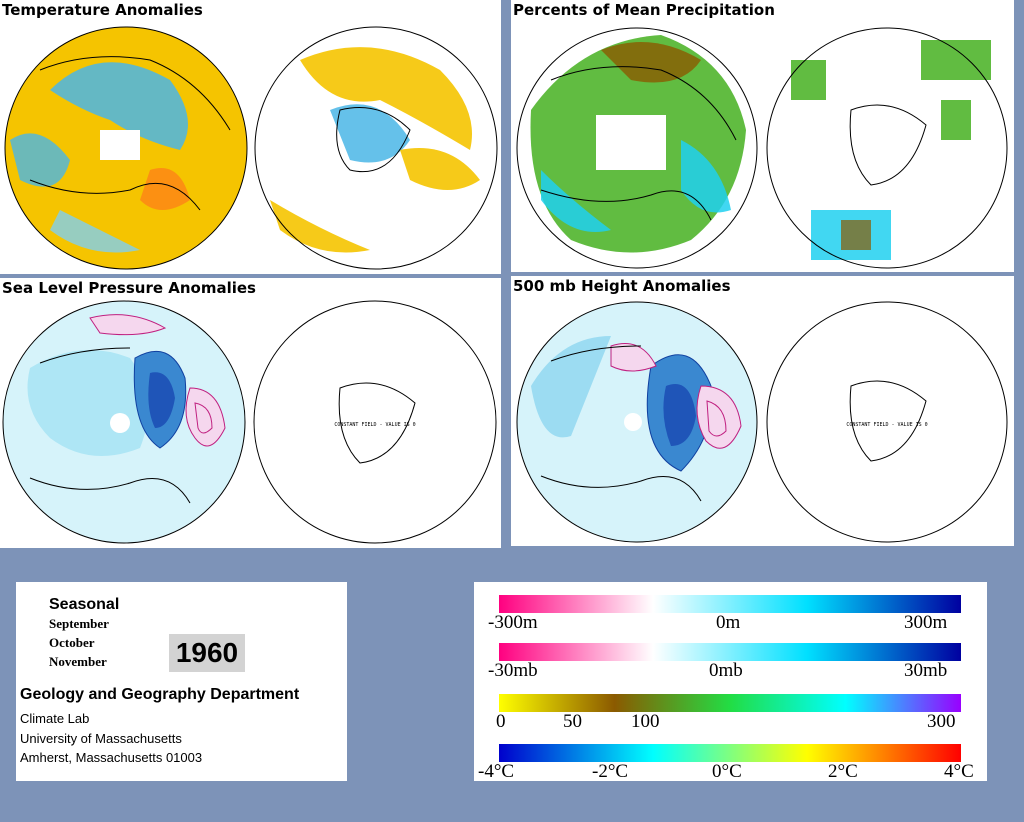 Image resolution: width=1024 pixels, height=822 pixels. What do you see at coordinates (959, 771) in the screenshot?
I see `temp-label-4: 4°C` at bounding box center [959, 771].